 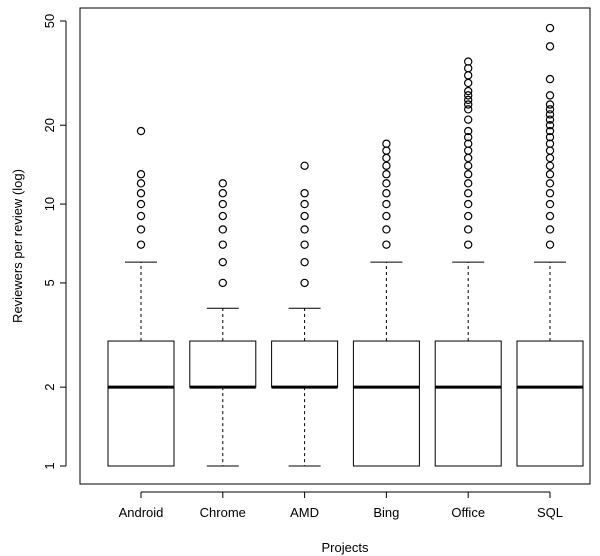 I want to click on y-tick-label-5: 5, so click(x=49, y=282).